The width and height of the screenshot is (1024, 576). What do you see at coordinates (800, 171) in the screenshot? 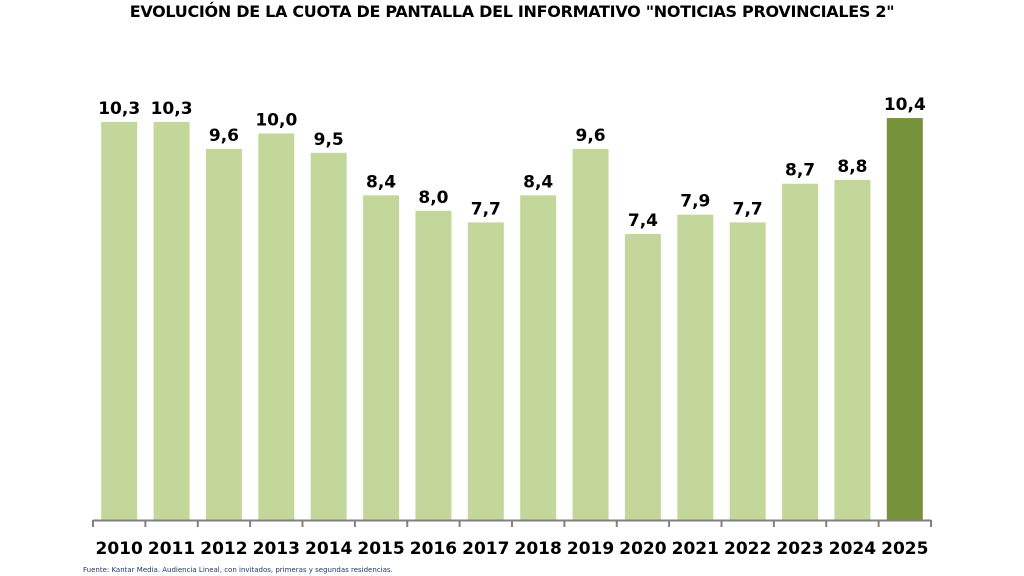
I see `value-label-2023: 8,7` at bounding box center [800, 171].